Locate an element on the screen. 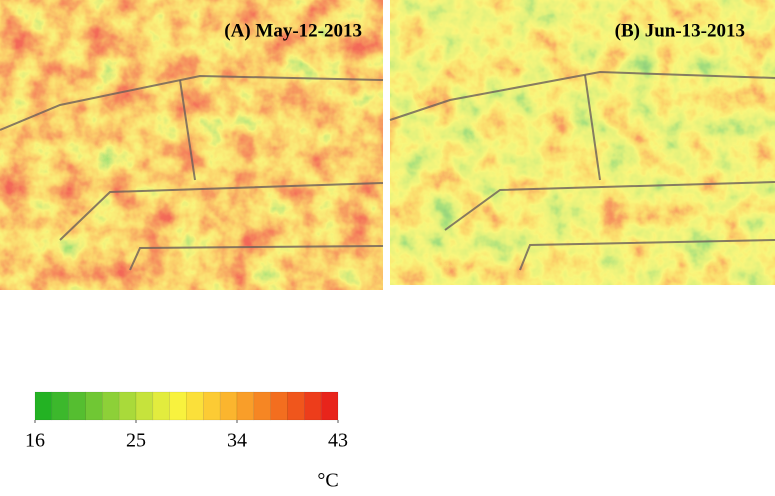  panel-label: (B) Jun-13-2013 is located at coordinates (680, 30).